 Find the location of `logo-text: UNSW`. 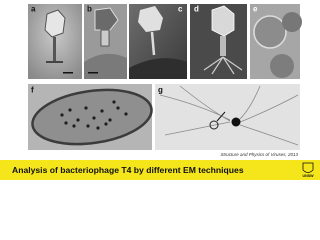

logo-text: UNSW is located at coordinates (309, 176).